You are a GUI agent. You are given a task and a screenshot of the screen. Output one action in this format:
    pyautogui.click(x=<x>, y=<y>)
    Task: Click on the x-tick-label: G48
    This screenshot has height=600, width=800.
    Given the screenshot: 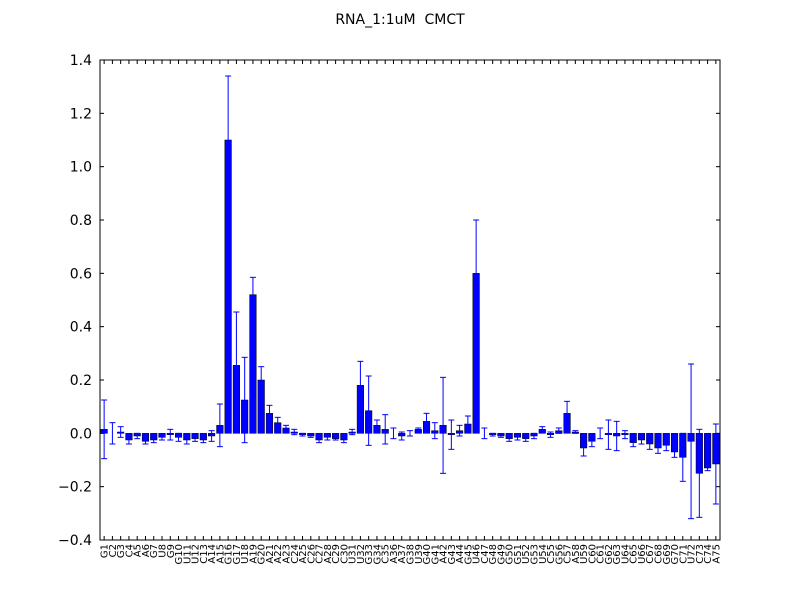 What is the action you would take?
    pyautogui.click(x=493, y=554)
    